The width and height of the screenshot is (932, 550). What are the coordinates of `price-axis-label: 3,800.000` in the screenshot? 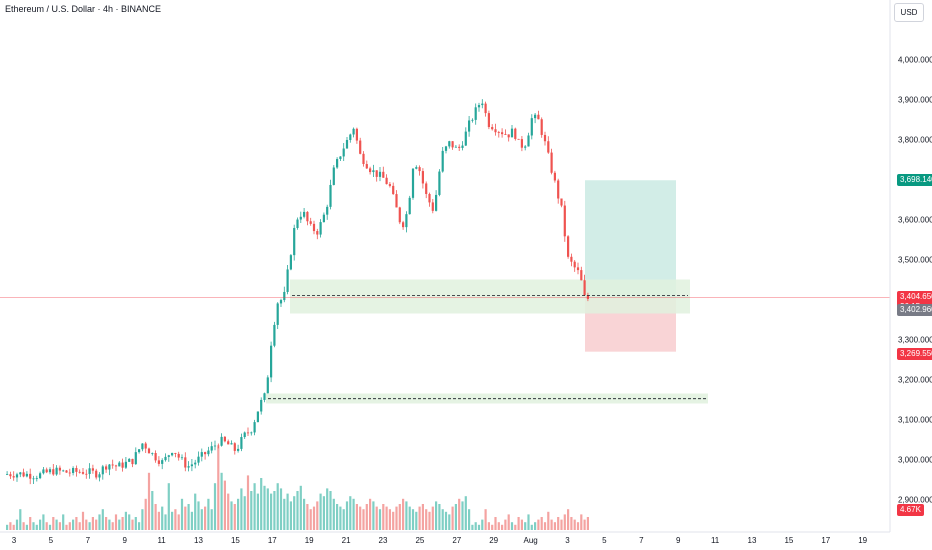 It's located at (915, 139).